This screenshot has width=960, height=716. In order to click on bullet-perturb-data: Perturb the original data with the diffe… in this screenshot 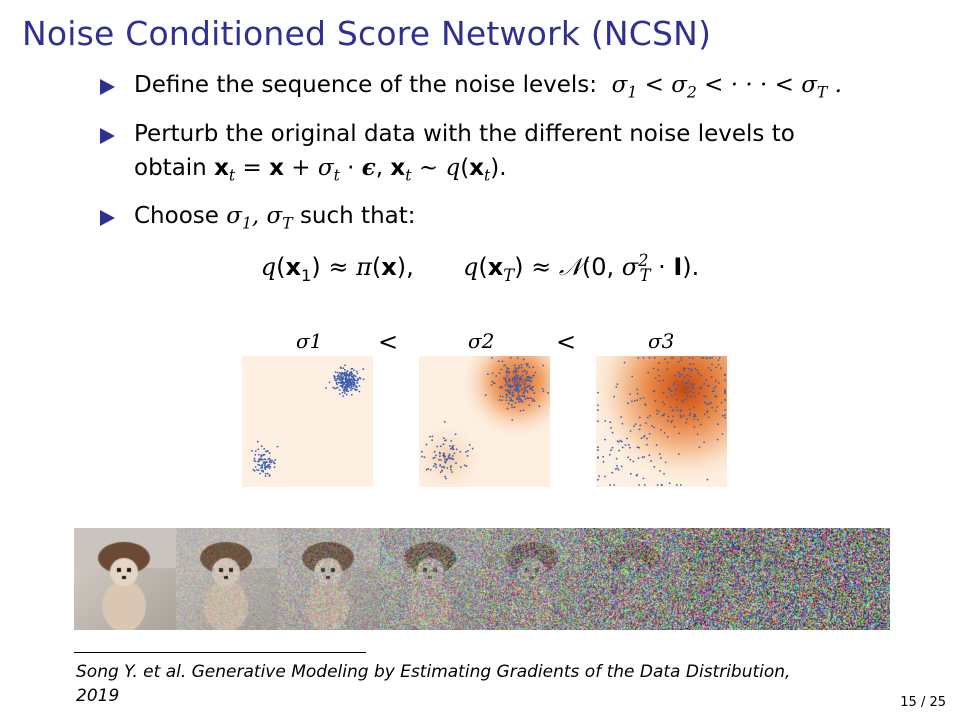, I will do `click(510, 155)`.